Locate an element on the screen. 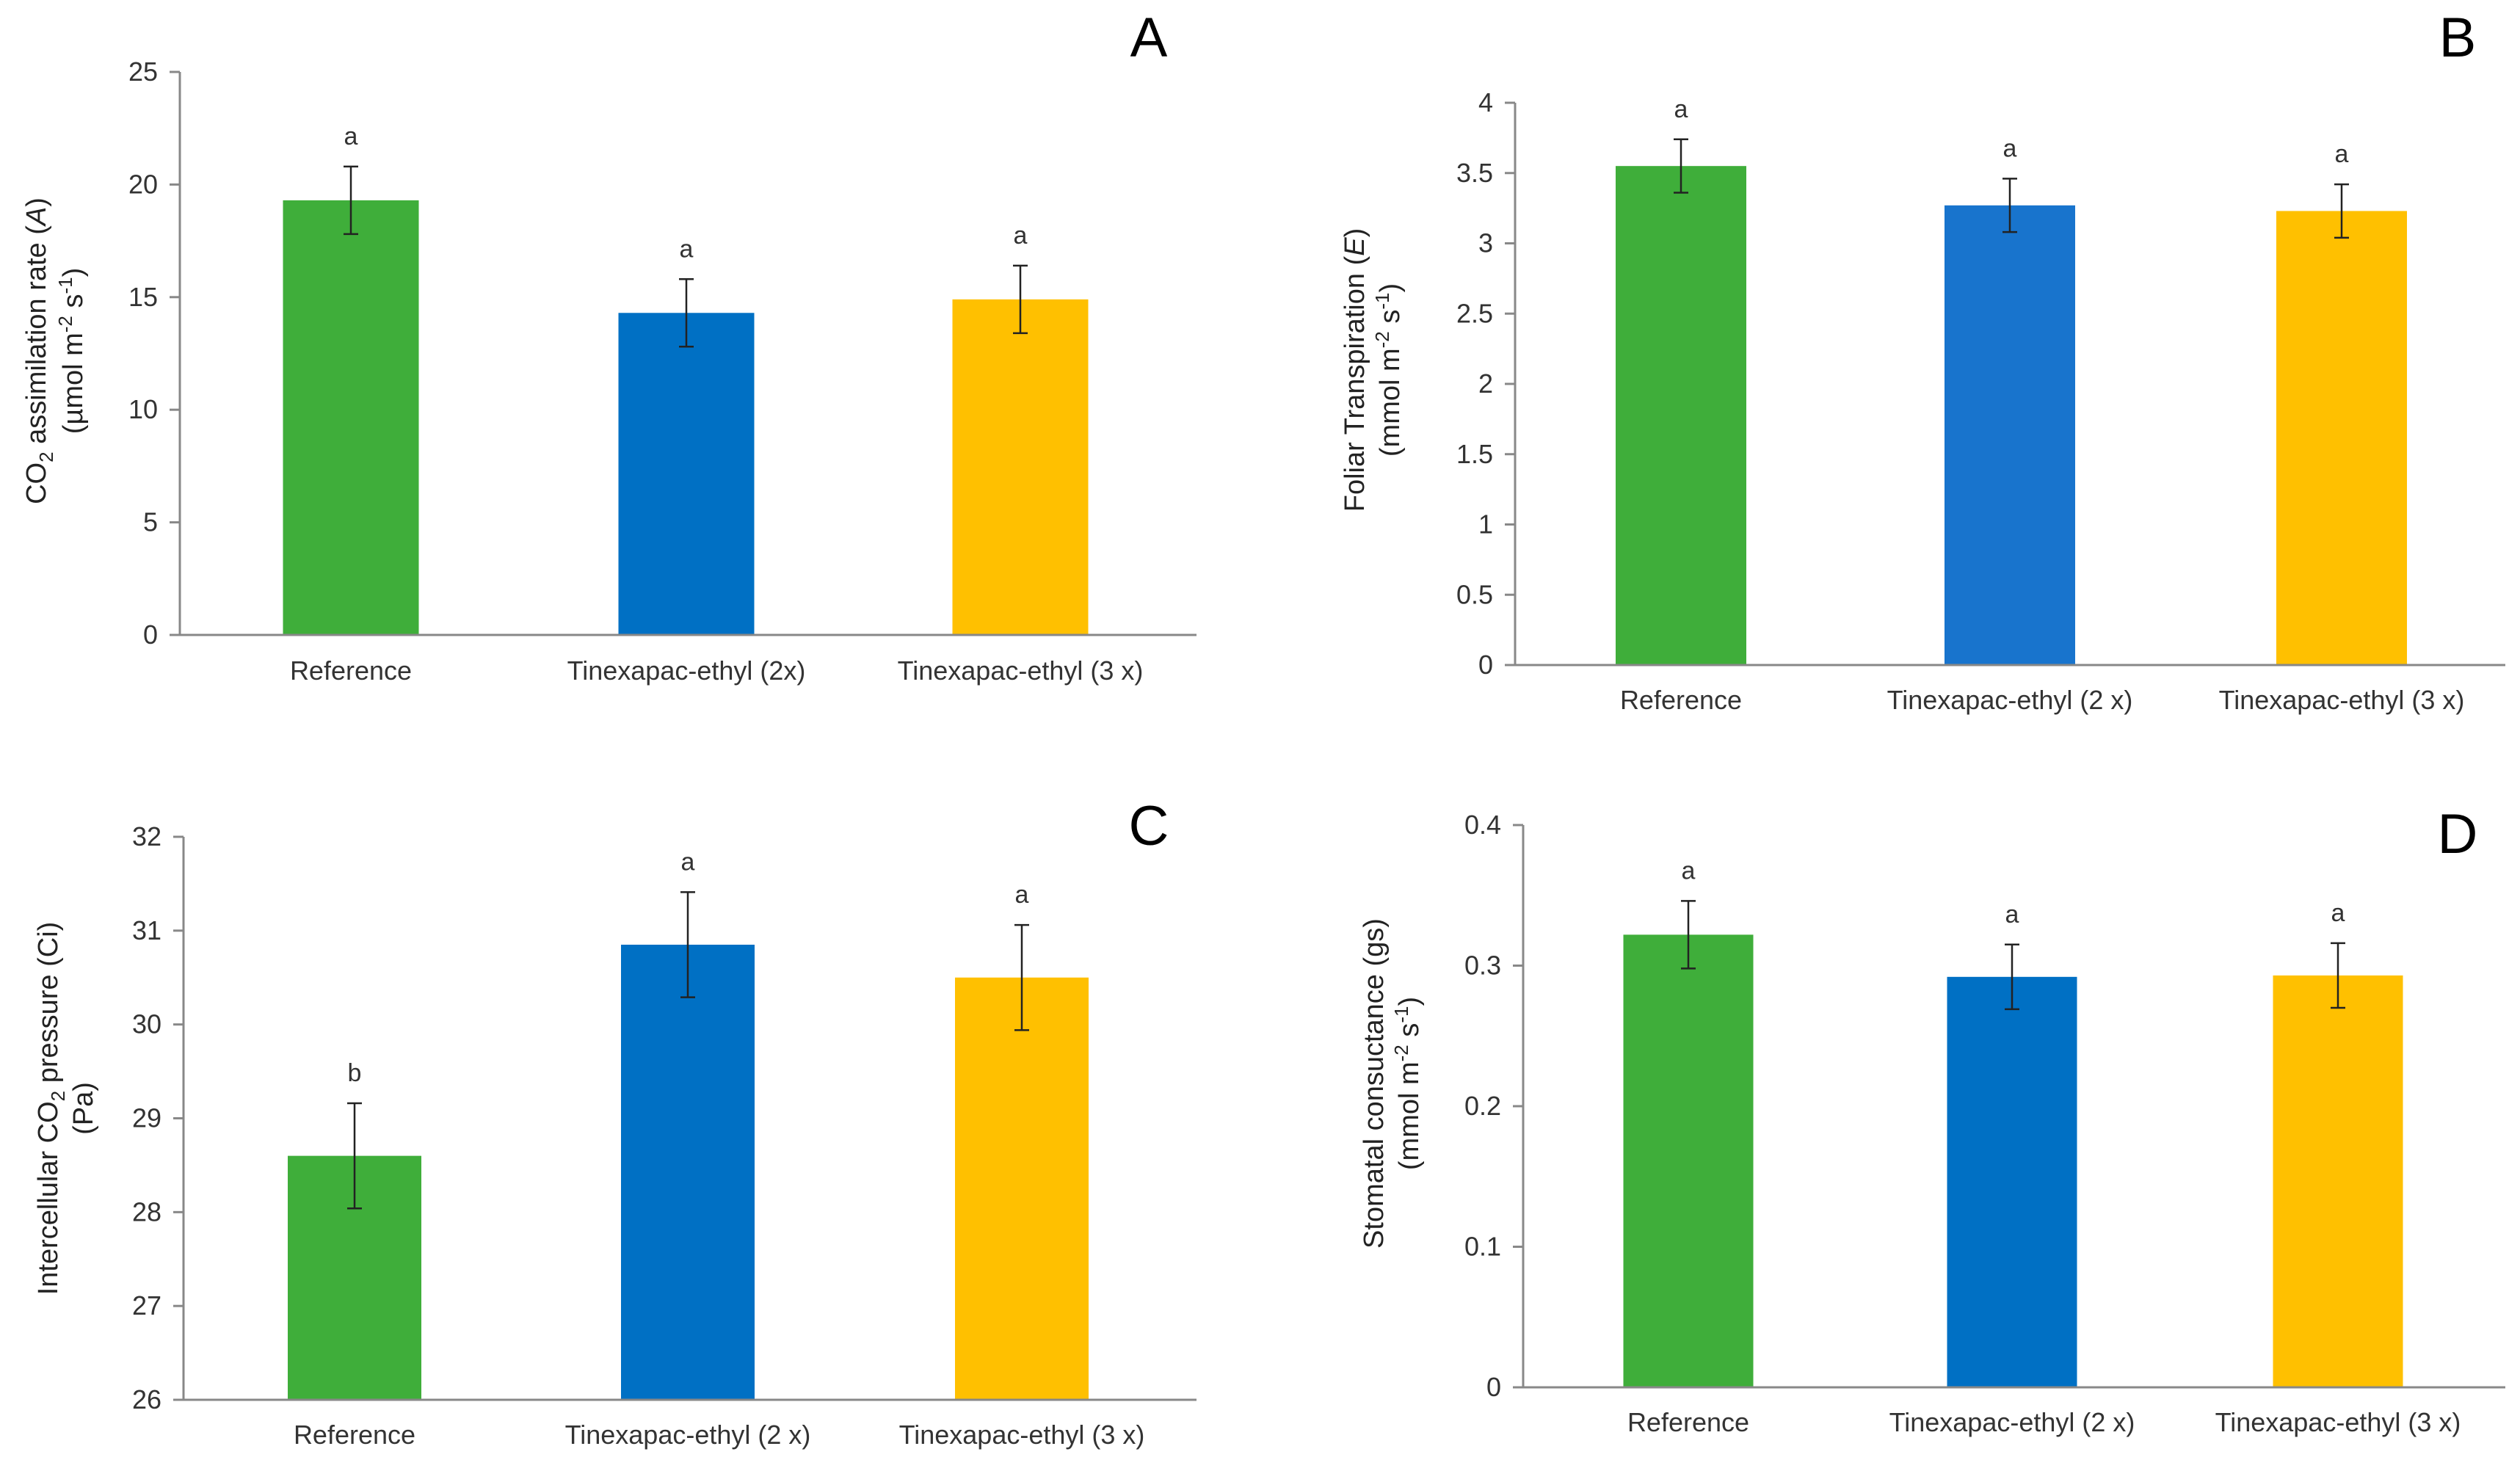  significance-label-c-1: b is located at coordinates (355, 1073).